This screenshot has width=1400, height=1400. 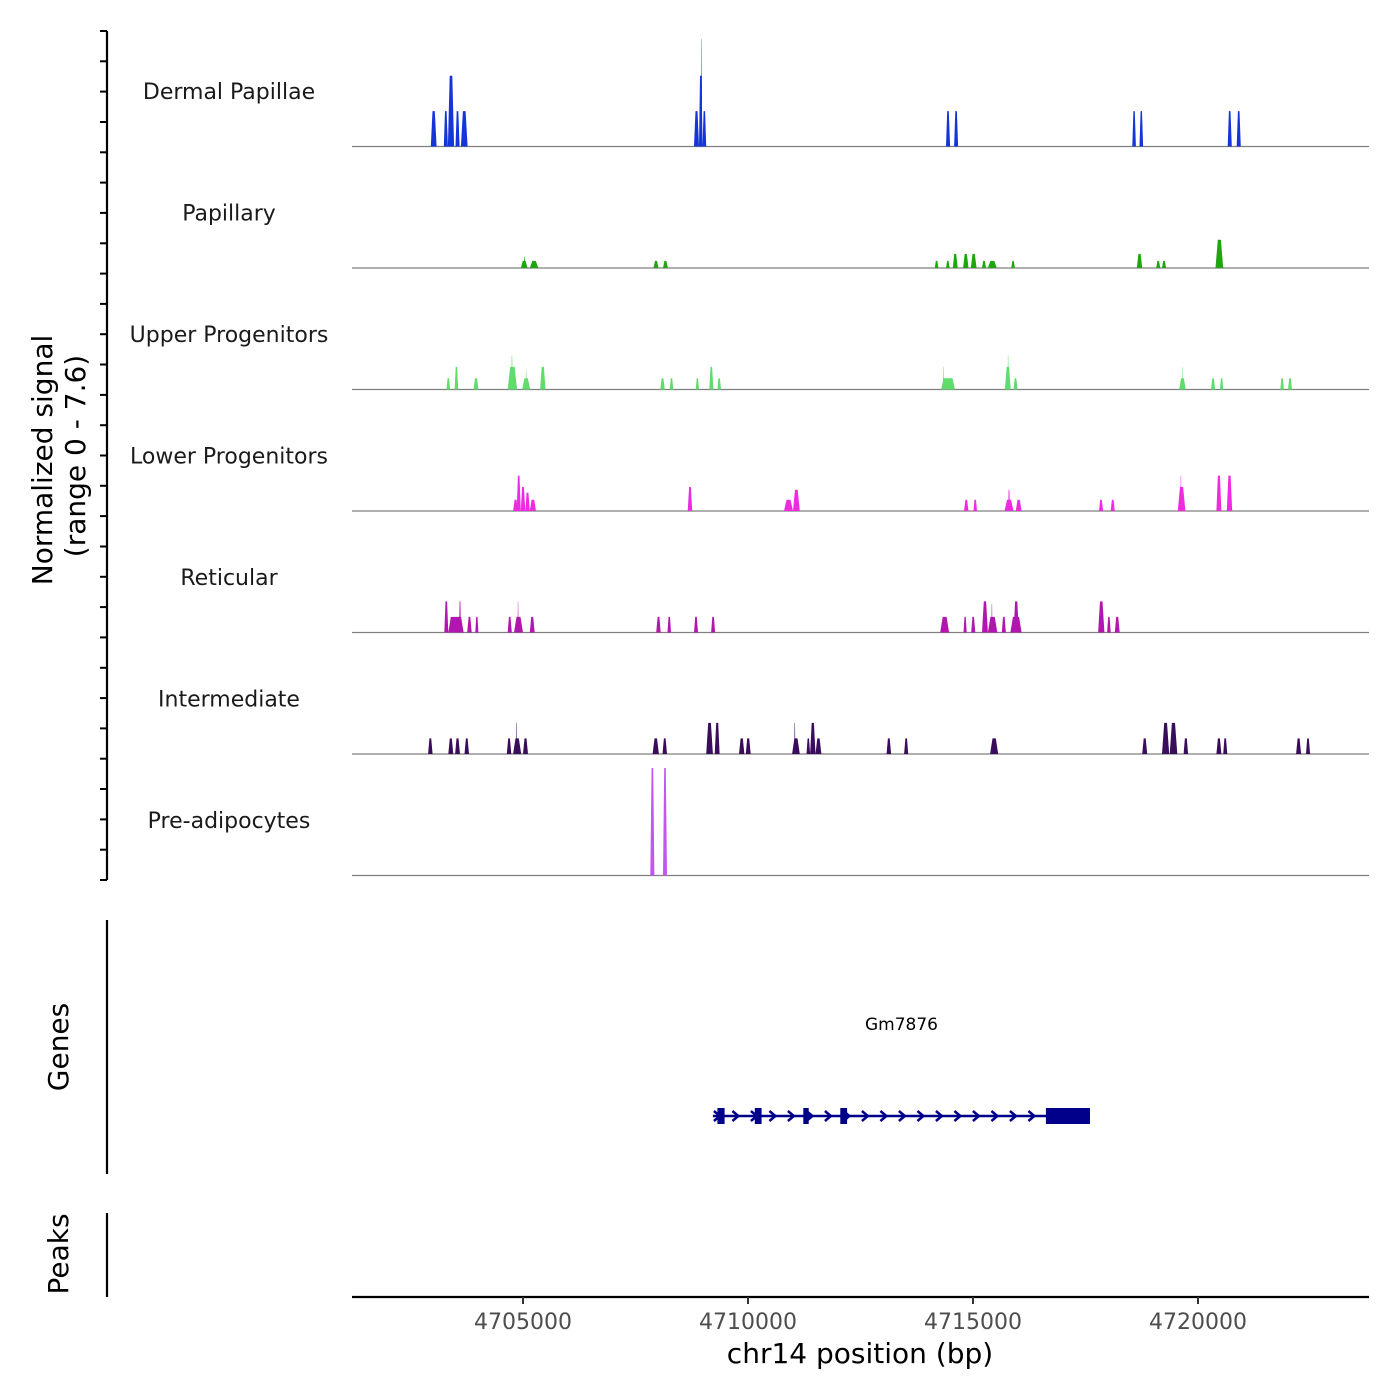 What do you see at coordinates (756, 93) in the screenshot?
I see `track-dermal-papillae: Dermal Papillae` at bounding box center [756, 93].